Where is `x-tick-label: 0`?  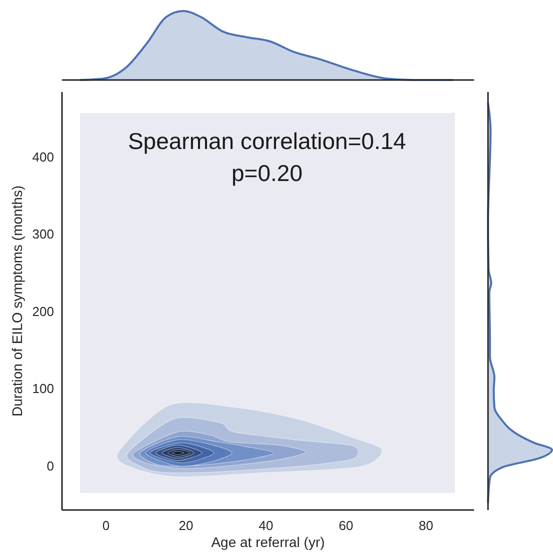 x-tick-label: 0 is located at coordinates (106, 525).